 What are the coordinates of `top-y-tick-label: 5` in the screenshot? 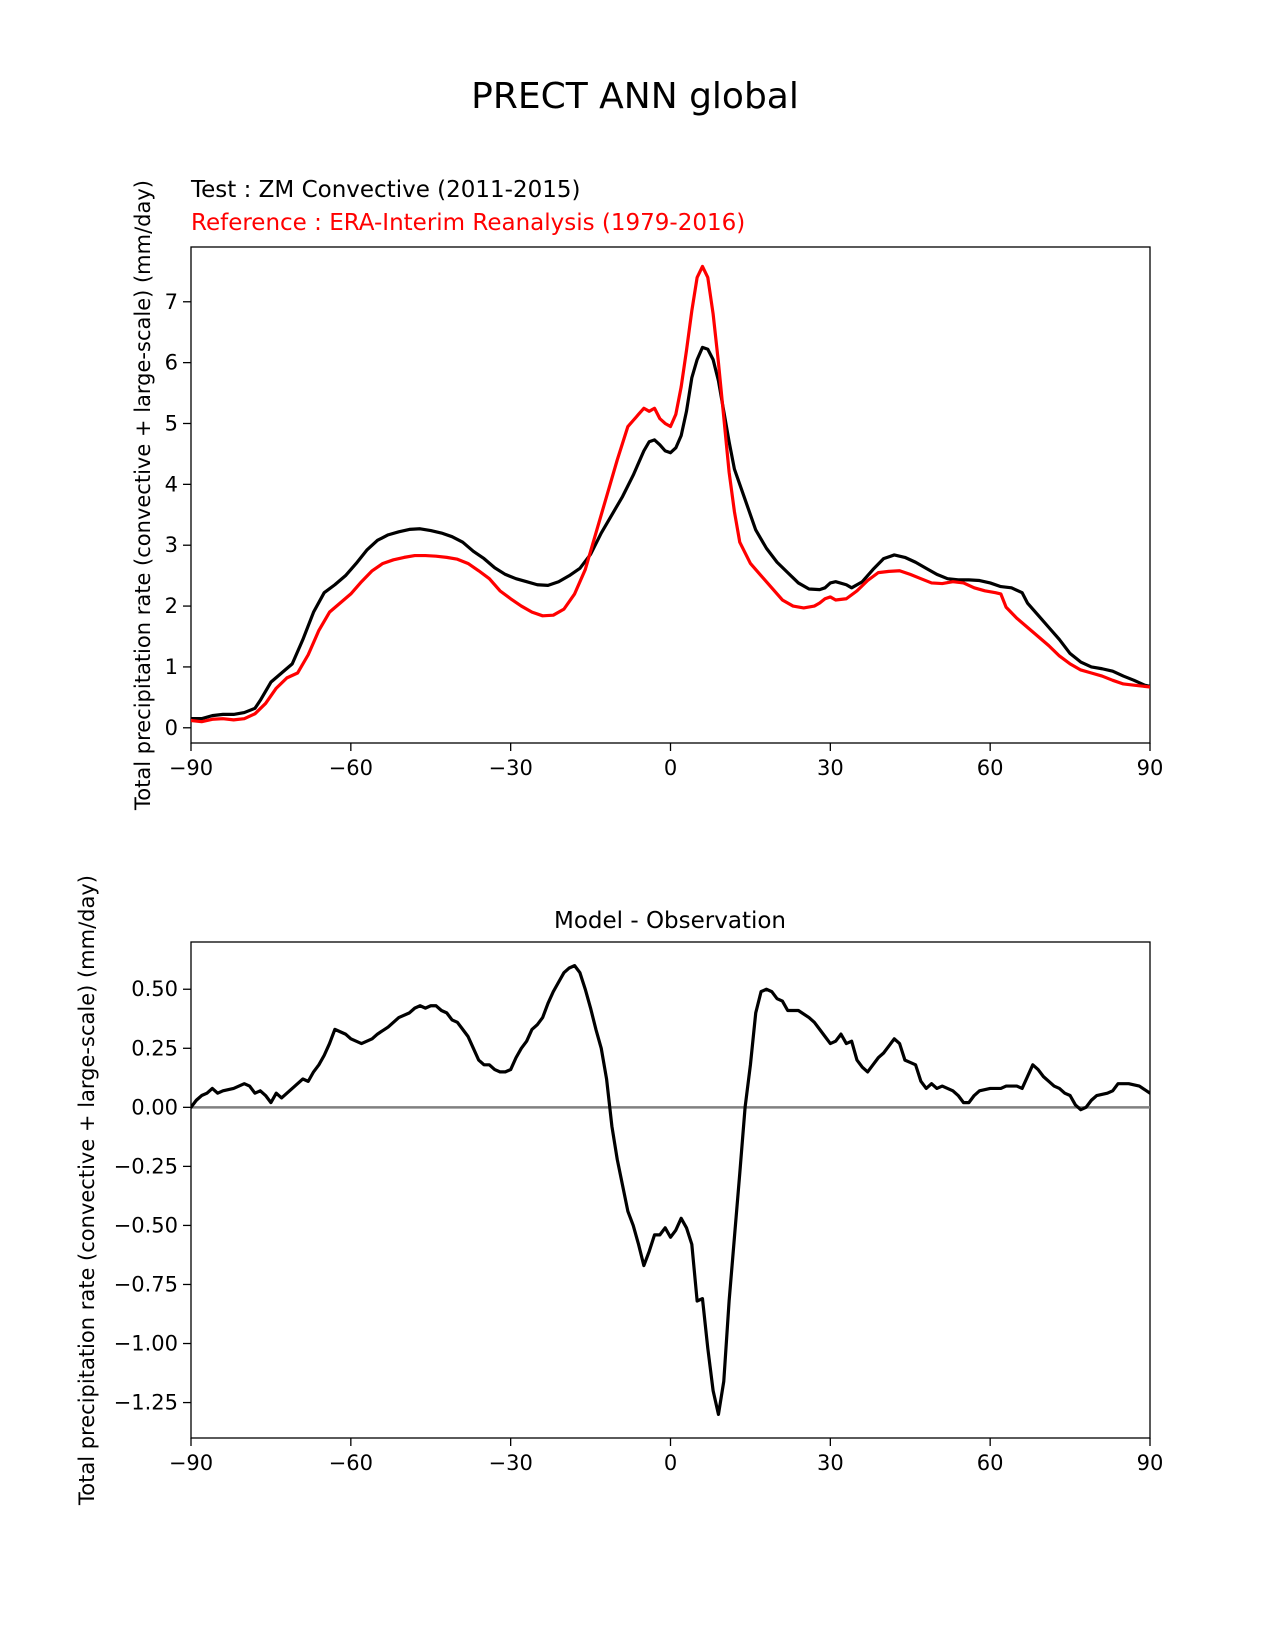 It's located at (171, 423).